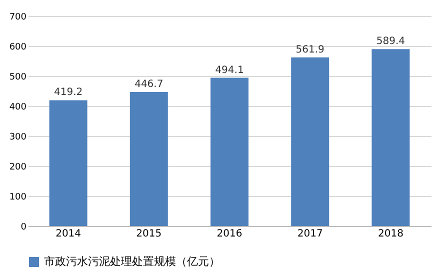  Describe the element at coordinates (18, 137) in the screenshot. I see `y-tick-label: 300` at that location.